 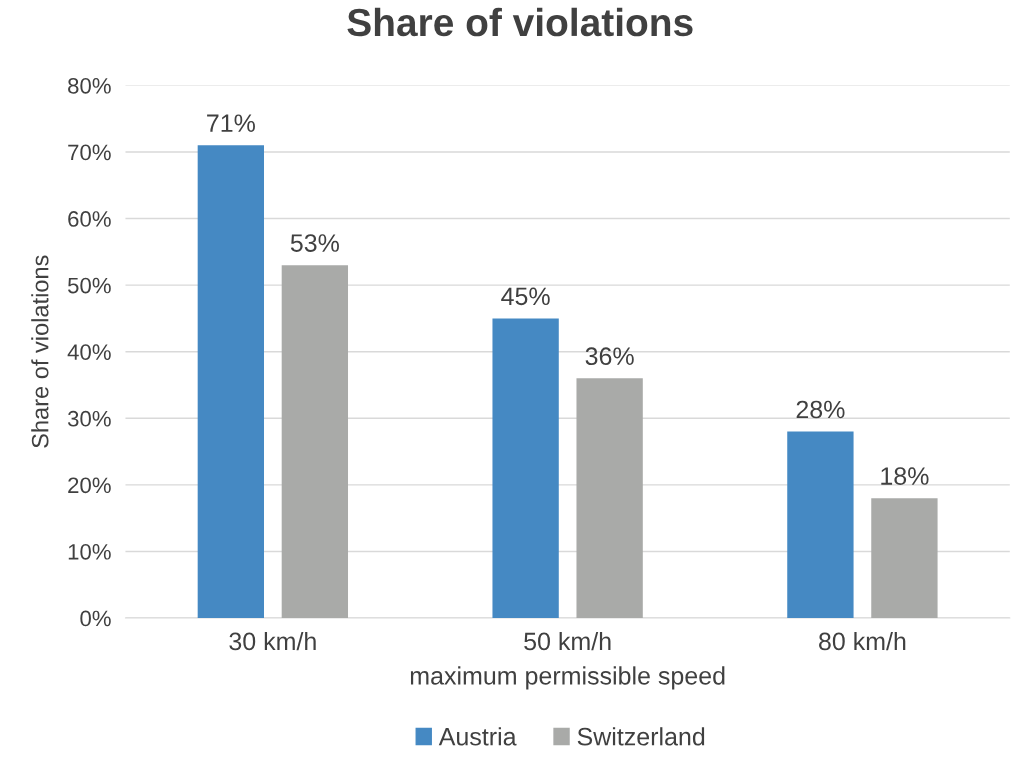 I want to click on data-label: 36%, so click(x=609, y=356).